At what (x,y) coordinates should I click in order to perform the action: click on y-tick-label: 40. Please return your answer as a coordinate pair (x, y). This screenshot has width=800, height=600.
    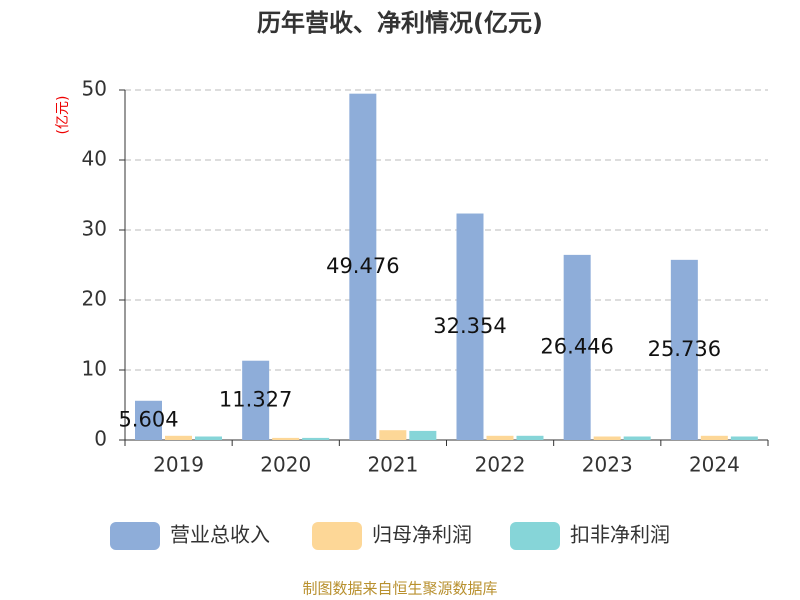
    Looking at the image, I should click on (94, 159).